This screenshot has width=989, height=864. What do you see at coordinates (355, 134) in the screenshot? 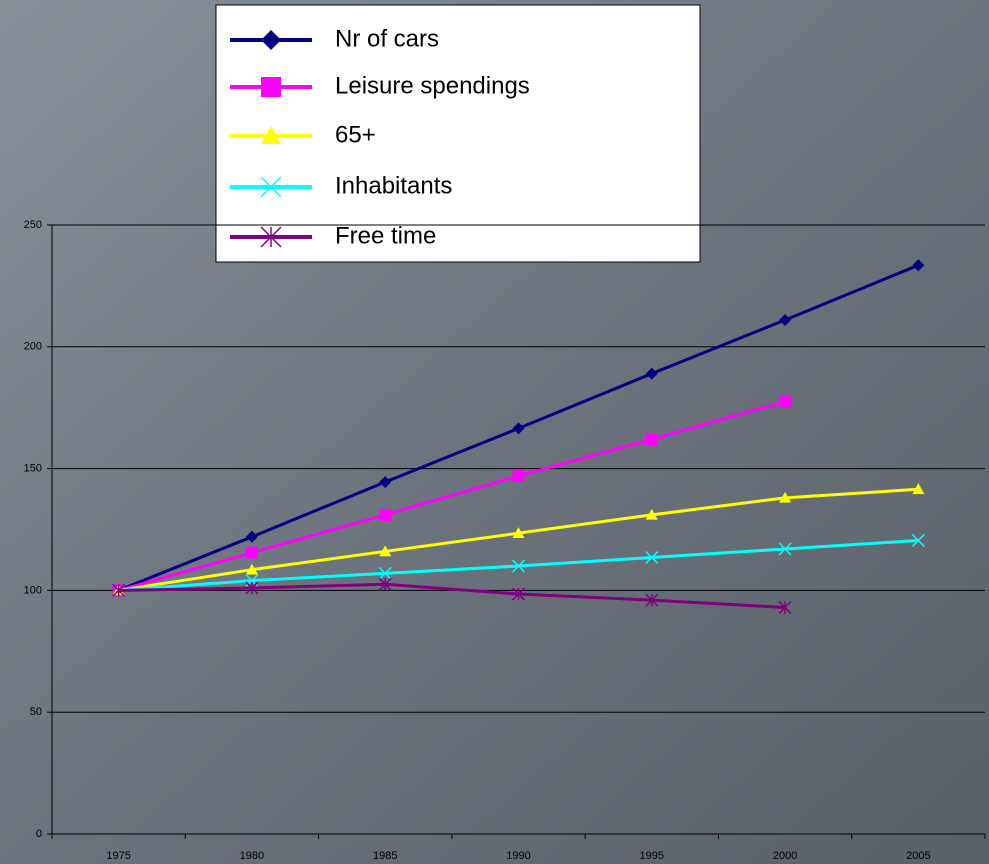
I see `legend-label: 65+` at bounding box center [355, 134].